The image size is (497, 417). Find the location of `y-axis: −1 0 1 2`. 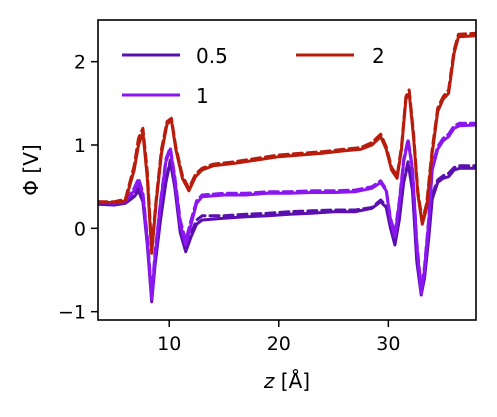

y-axis: −1 0 1 2 is located at coordinates (78, 188).